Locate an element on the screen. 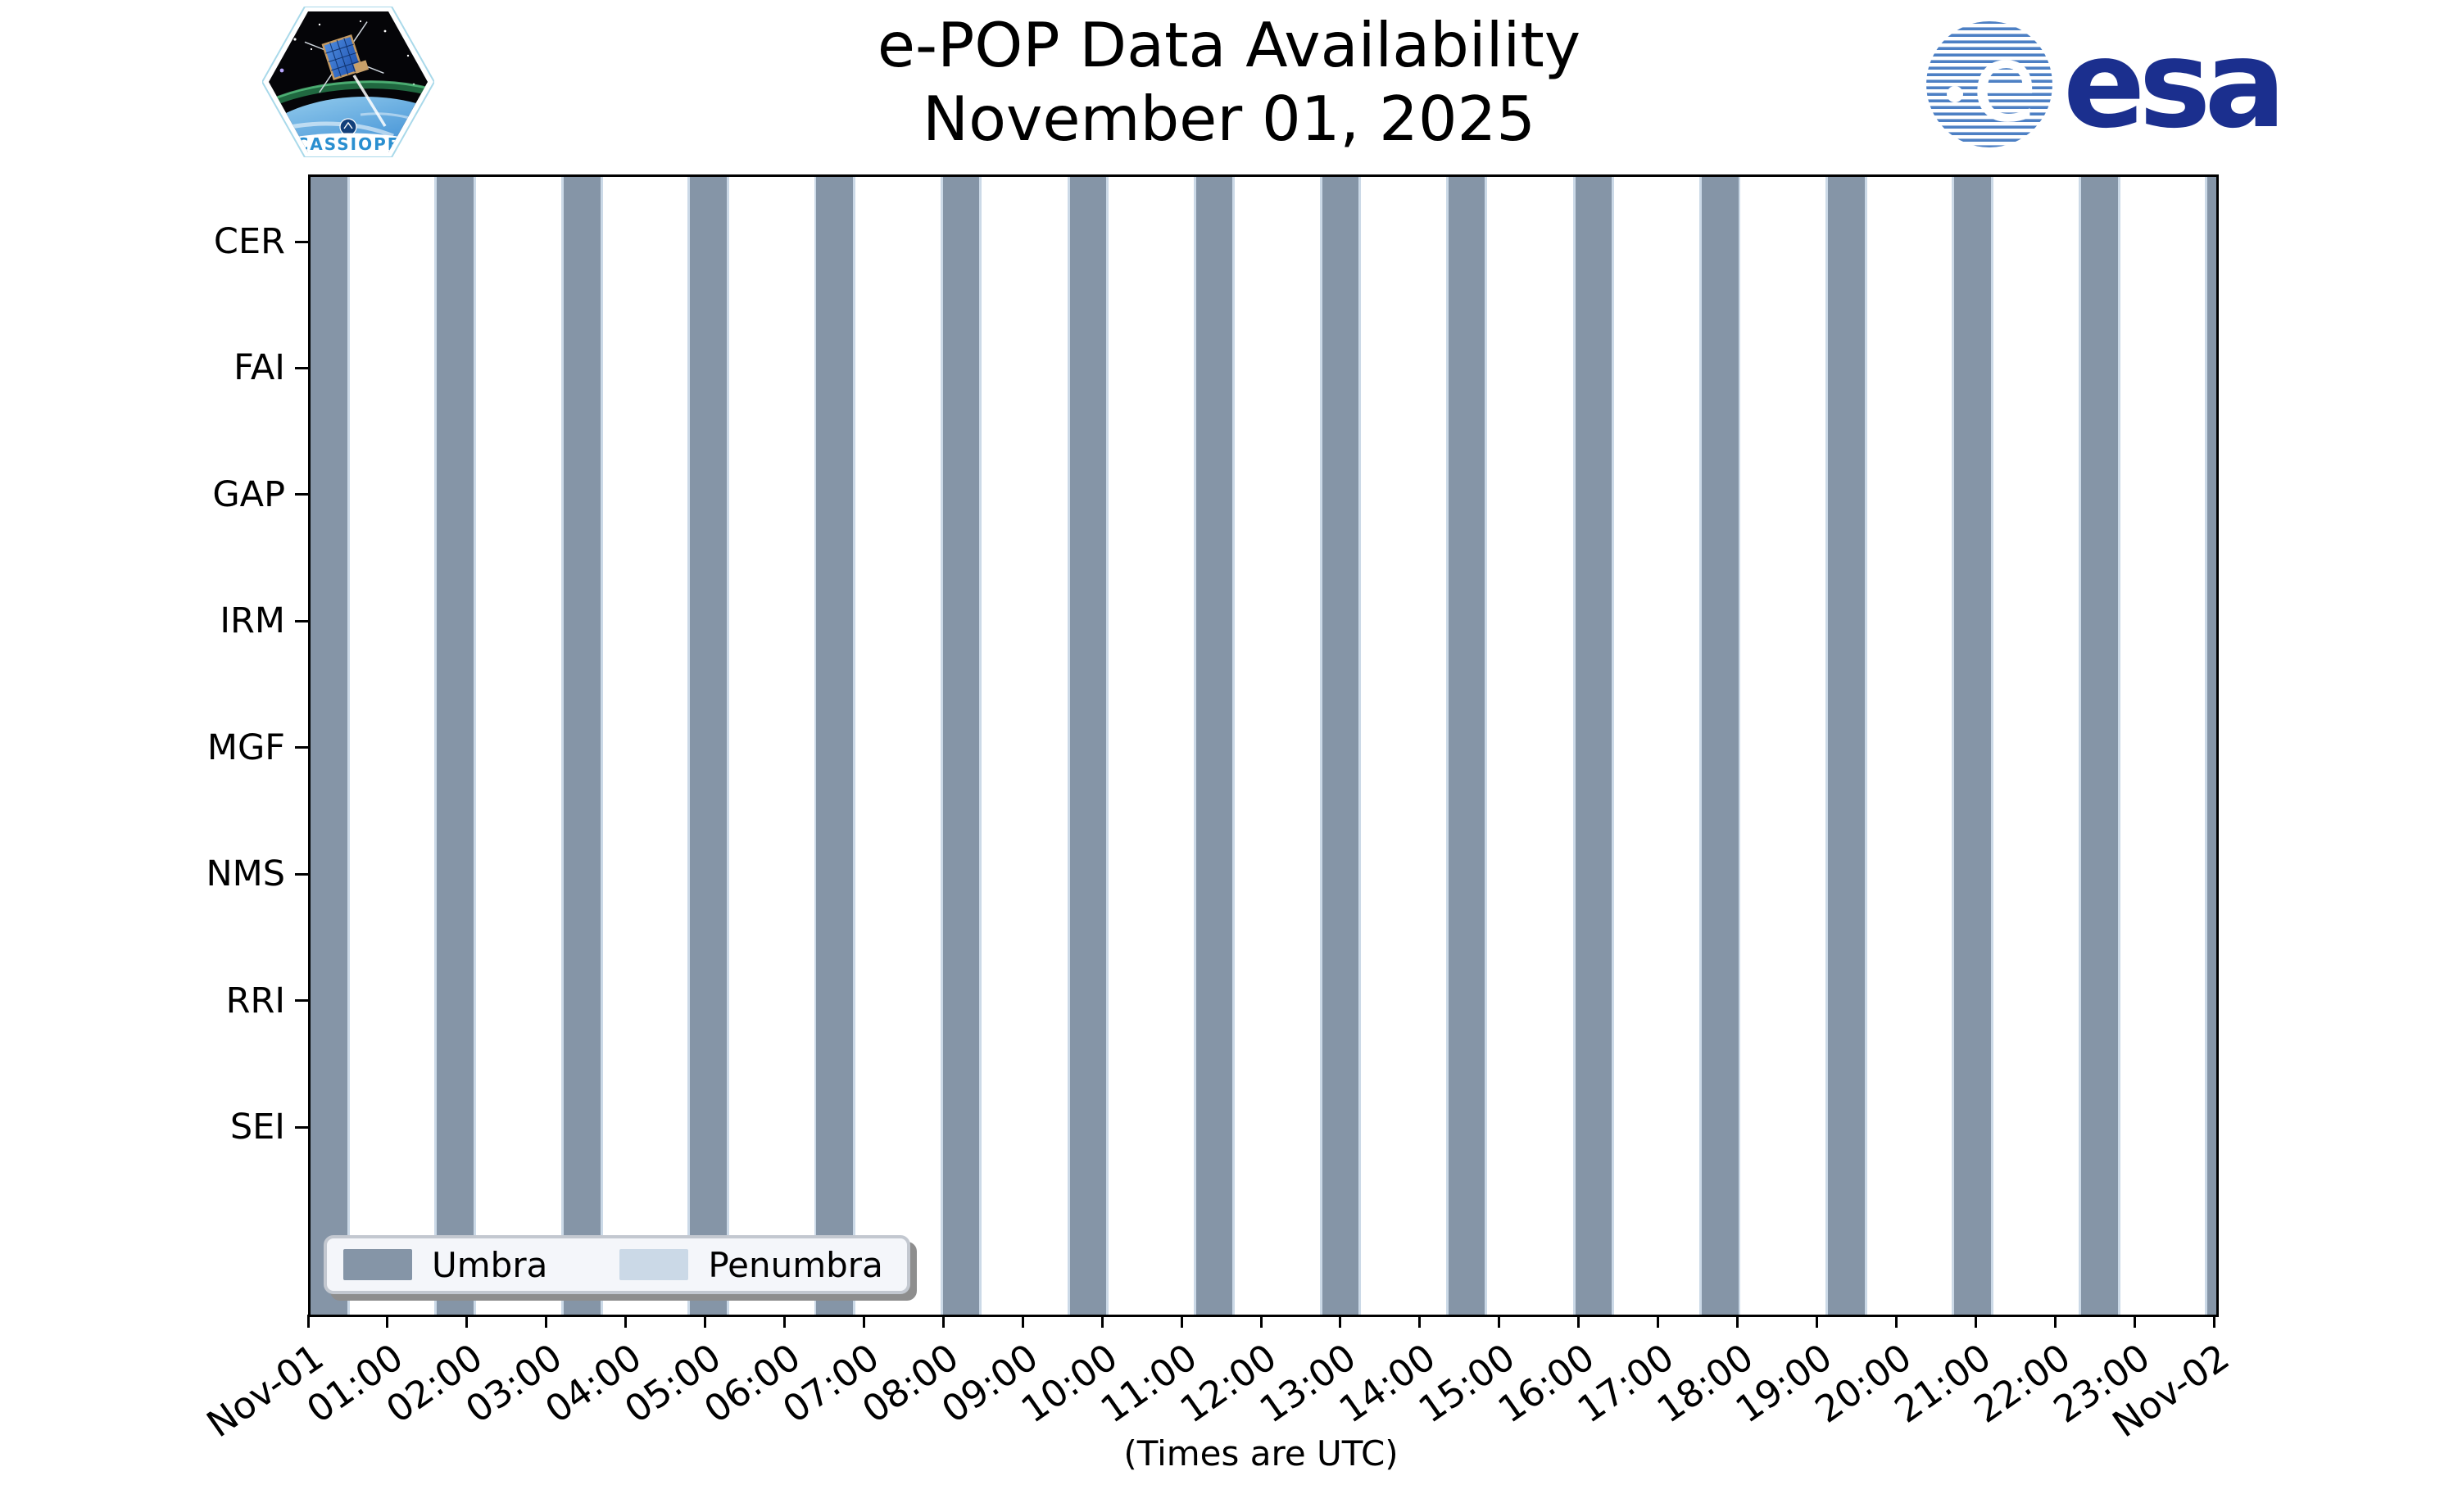  penumbra-legend-label: Penumbra is located at coordinates (795, 1264).